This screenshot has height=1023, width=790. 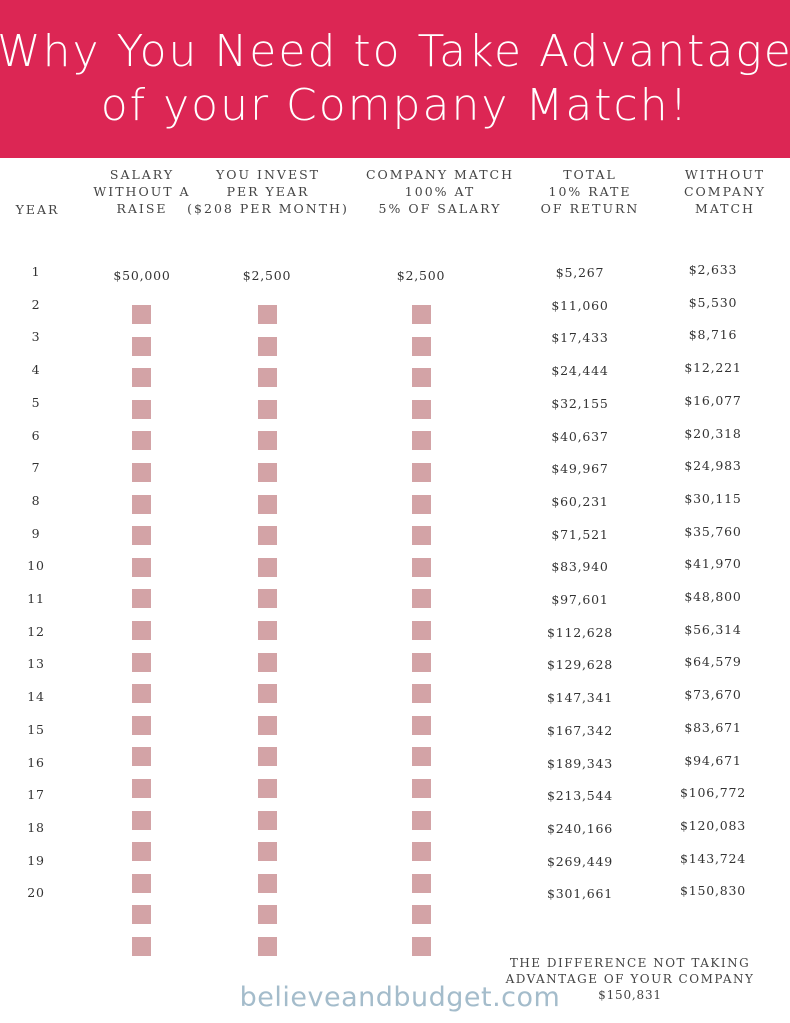 I want to click on year-cell: 14, so click(x=36, y=697).